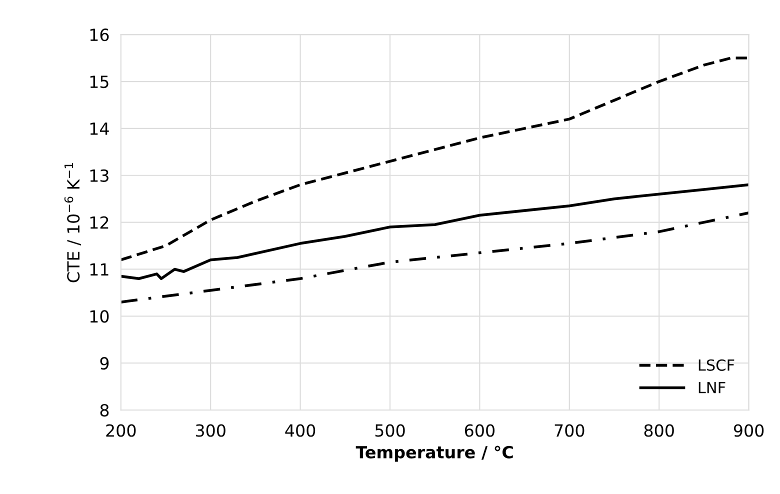 This screenshot has width=780, height=494. Describe the element at coordinates (99, 82) in the screenshot. I see `y-tick-label: 15` at that location.